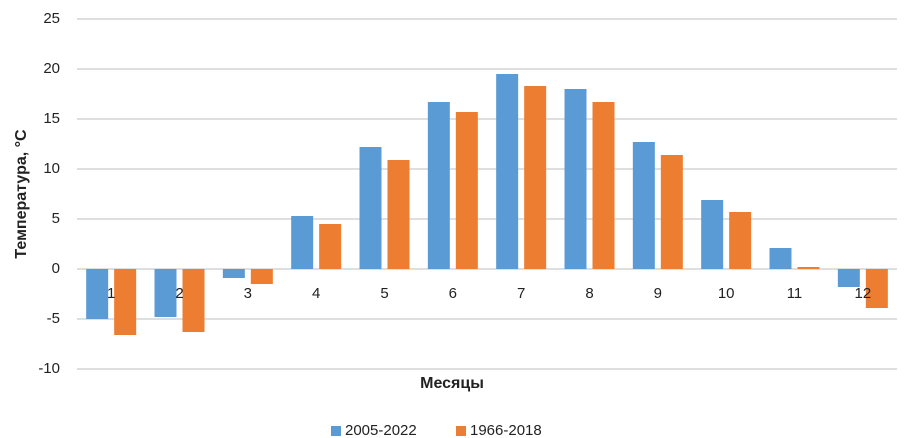 The width and height of the screenshot is (912, 438). I want to click on x-axis-title: Месяцы, so click(452, 383).